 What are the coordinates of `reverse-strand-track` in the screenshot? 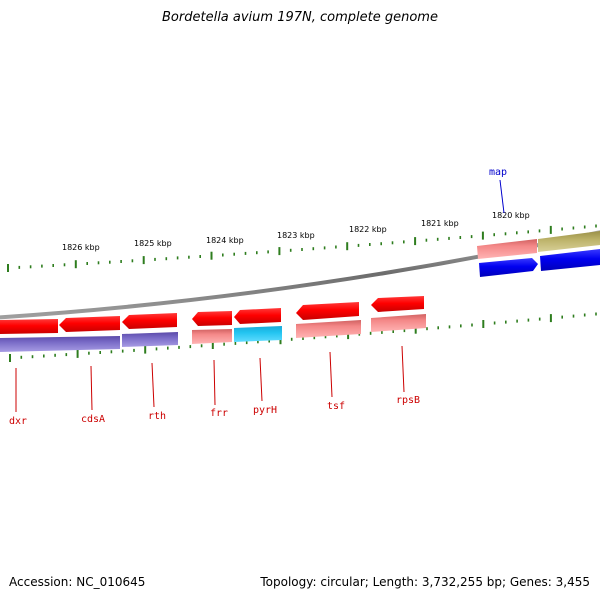 It's located at (213, 324).